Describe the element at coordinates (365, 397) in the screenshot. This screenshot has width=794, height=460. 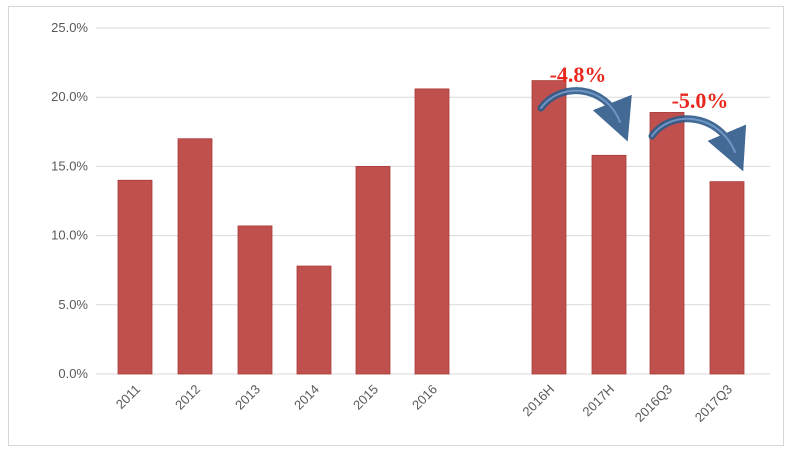
I see `x-tick-label: 2015` at that location.